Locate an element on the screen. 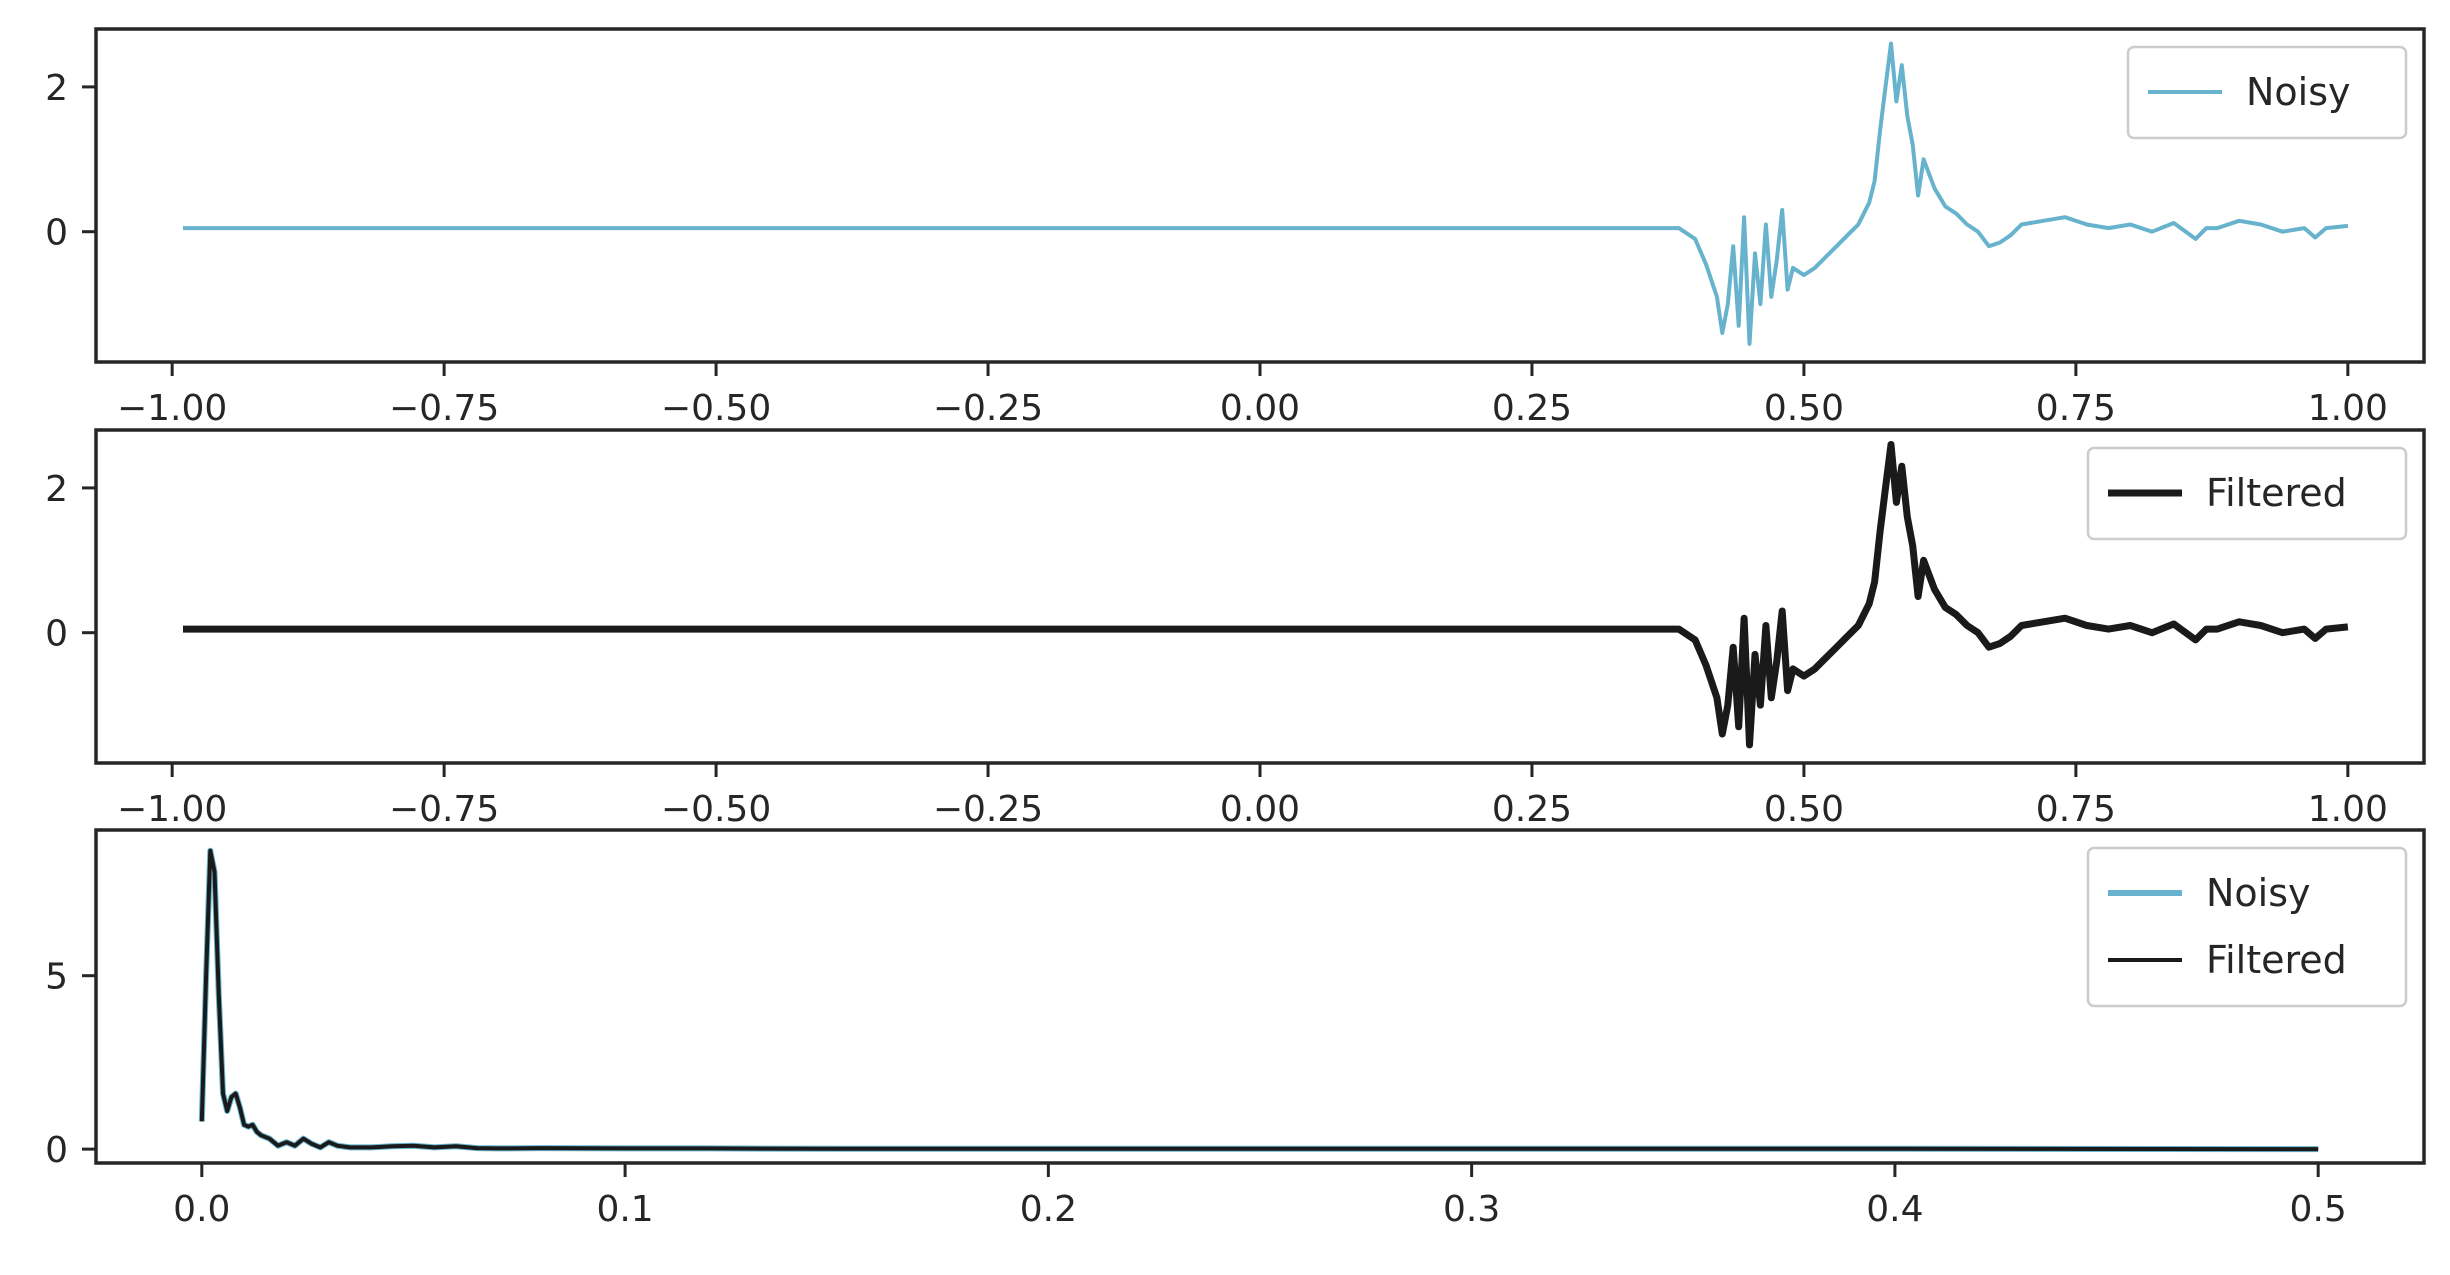 Image resolution: width=2450 pixels, height=1275 pixels. x-tick-label: 0.0 is located at coordinates (201, 1209).